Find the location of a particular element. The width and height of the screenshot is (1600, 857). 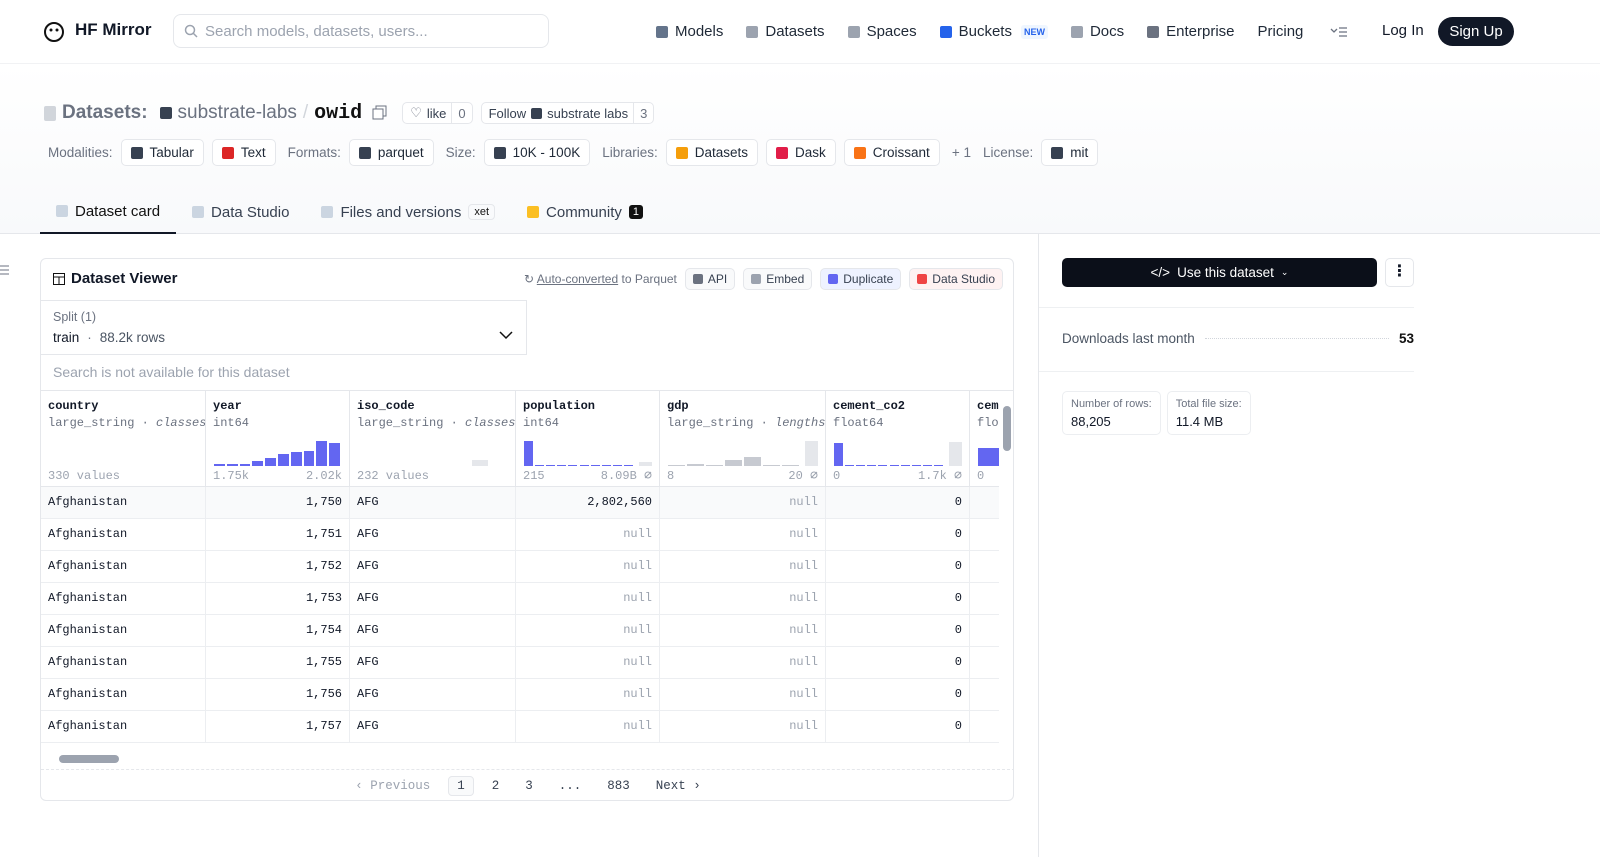

more-button: ⋮ is located at coordinates (1399, 272).